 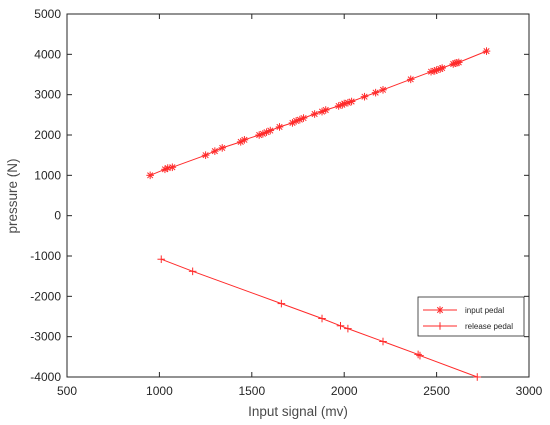 What do you see at coordinates (344, 391) in the screenshot?
I see `x-tick-label: 2000` at bounding box center [344, 391].